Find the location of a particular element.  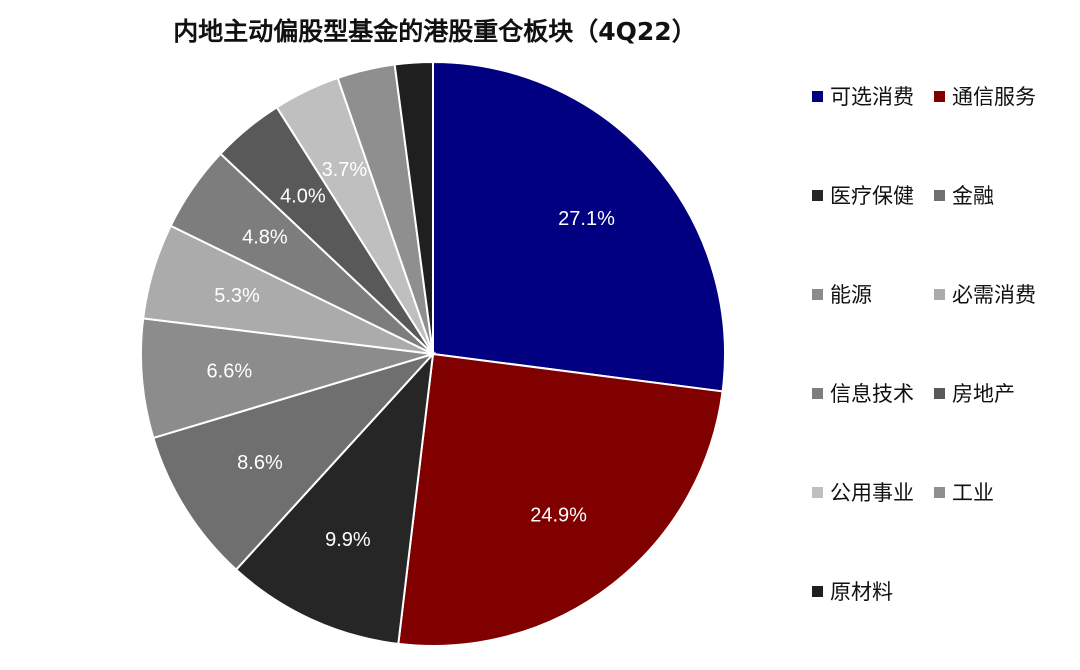

data-label-1: 24.9% is located at coordinates (558, 515).